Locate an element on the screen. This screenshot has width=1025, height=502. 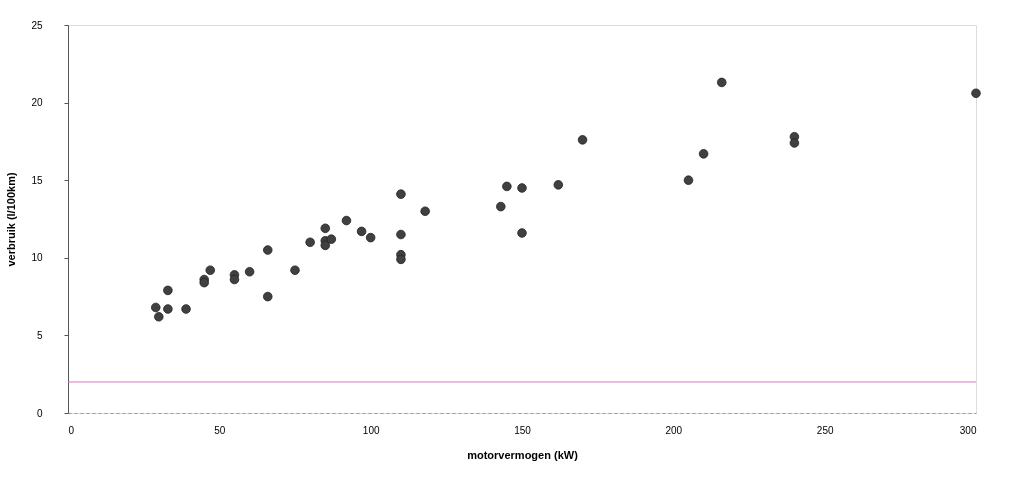
y-tick-label: 5 is located at coordinates (39, 335).